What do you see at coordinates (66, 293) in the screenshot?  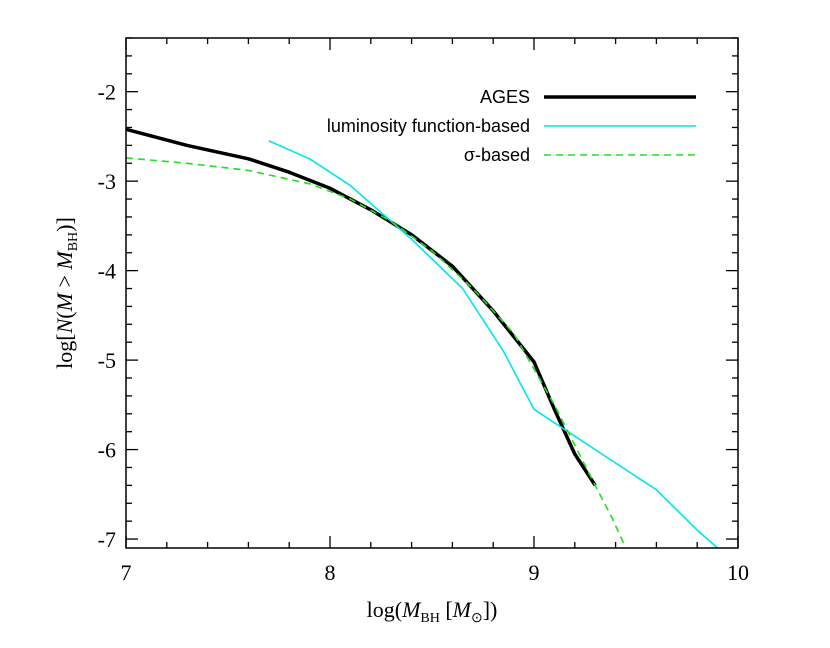 I see `y-axis-label: log[N(M > MBH)]` at bounding box center [66, 293].